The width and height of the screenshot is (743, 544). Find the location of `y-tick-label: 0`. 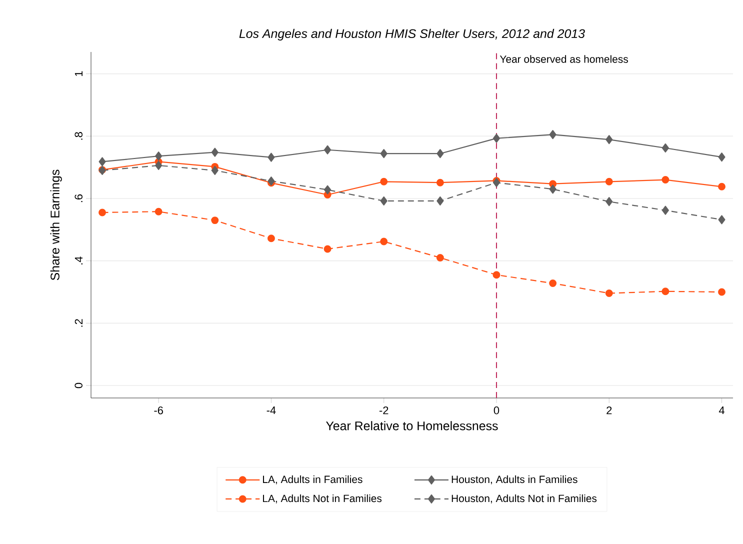

y-tick-label: 0 is located at coordinates (78, 385).